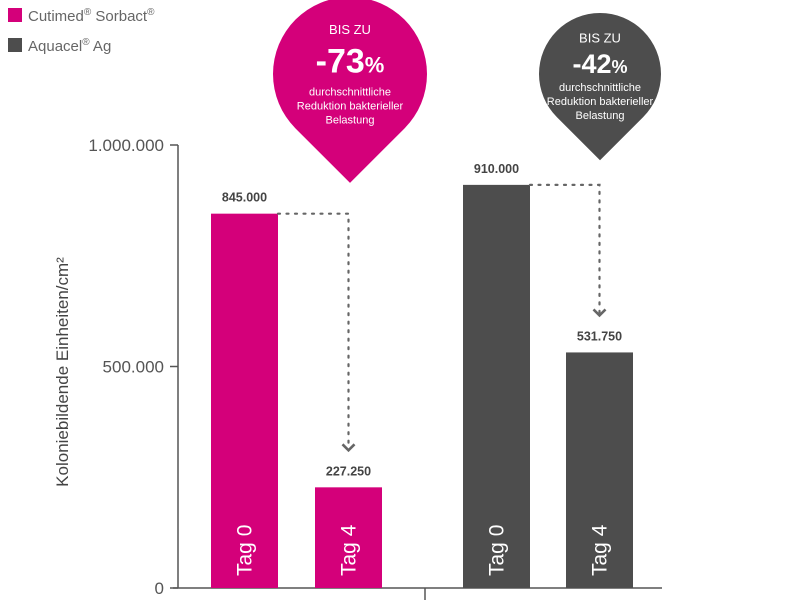 This screenshot has height=600, width=800. I want to click on reduction-number: -42, so click(591, 64).